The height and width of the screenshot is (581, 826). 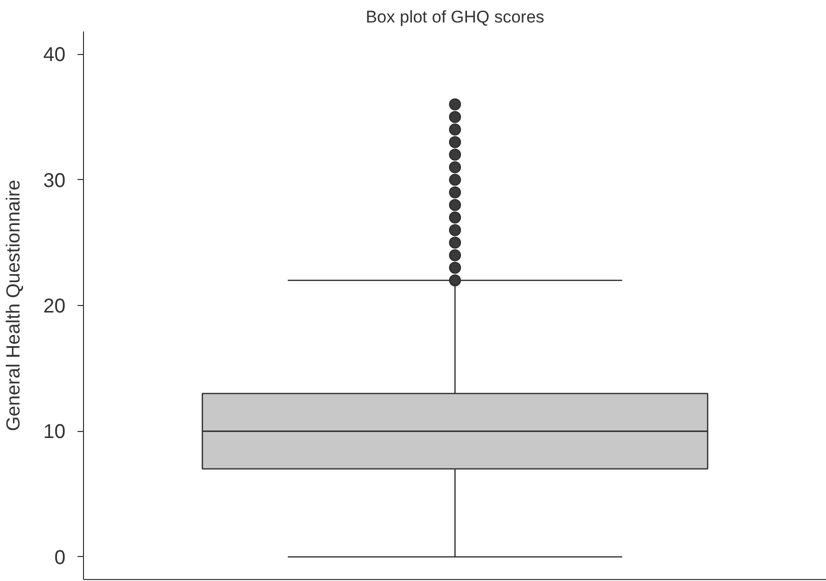 What do you see at coordinates (54, 181) in the screenshot?
I see `y-tick-label: 30` at bounding box center [54, 181].